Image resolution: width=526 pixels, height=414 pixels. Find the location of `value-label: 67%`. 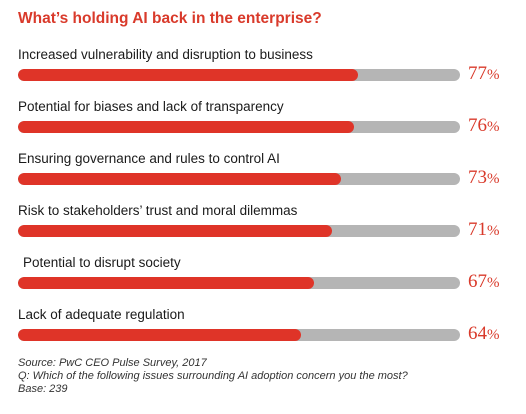

value-label: 67% is located at coordinates (484, 282).